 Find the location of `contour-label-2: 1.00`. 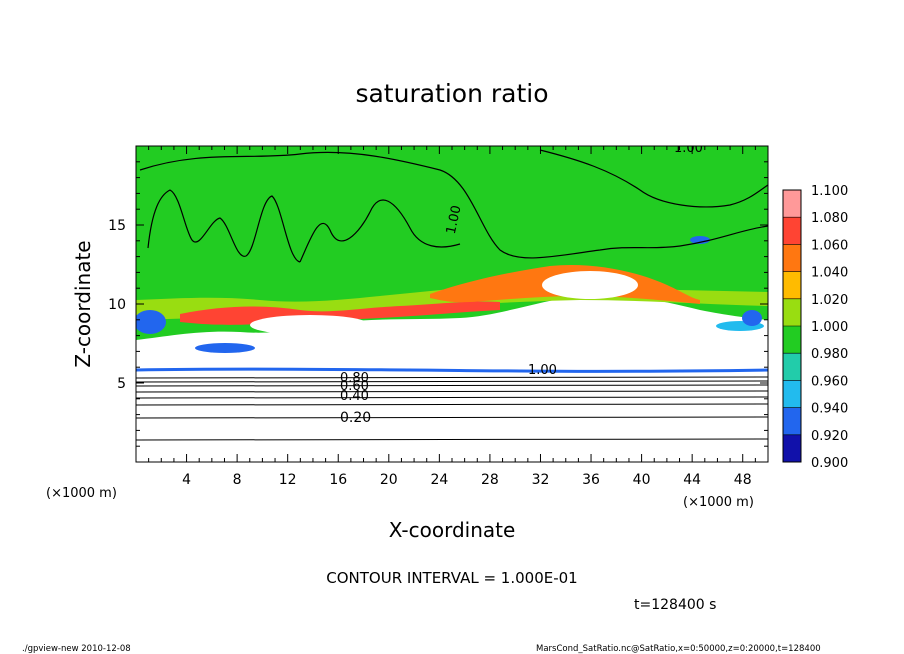

contour-label-2: 1.00 is located at coordinates (454, 219).